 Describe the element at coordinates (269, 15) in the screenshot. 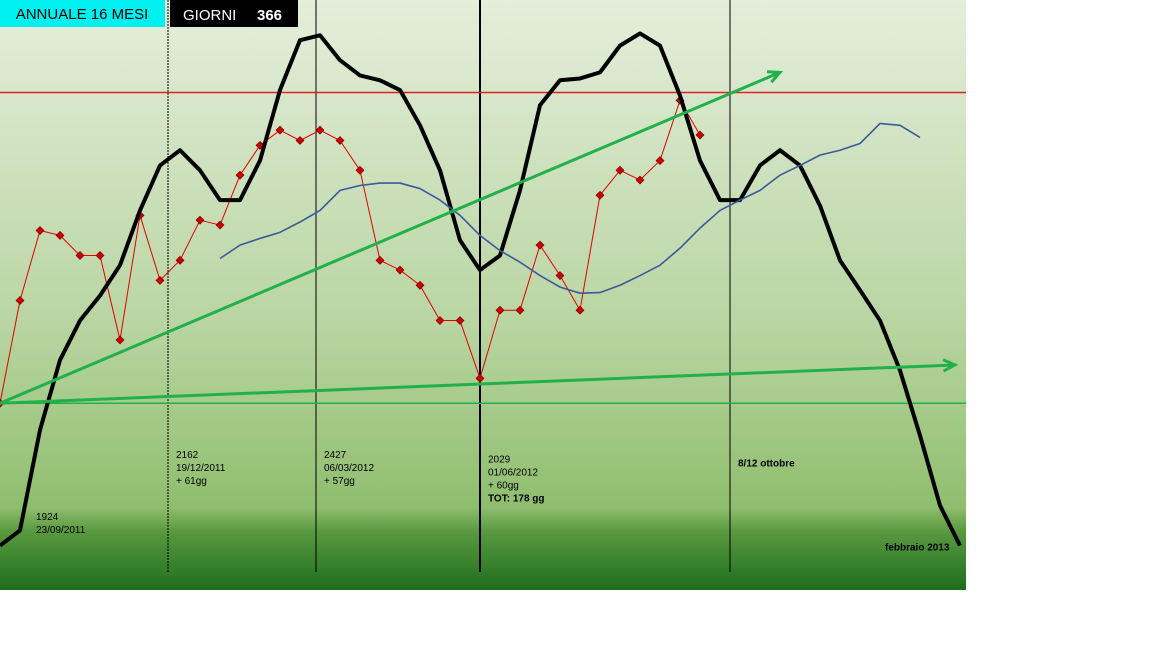

I see `subtitle-value: 366` at that location.